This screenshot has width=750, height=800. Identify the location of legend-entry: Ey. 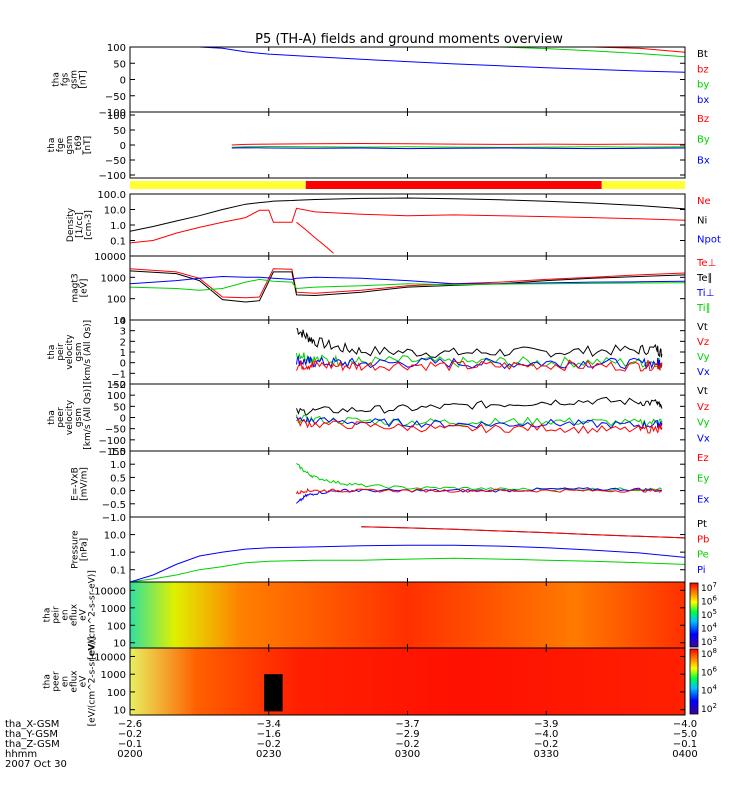
(703, 479).